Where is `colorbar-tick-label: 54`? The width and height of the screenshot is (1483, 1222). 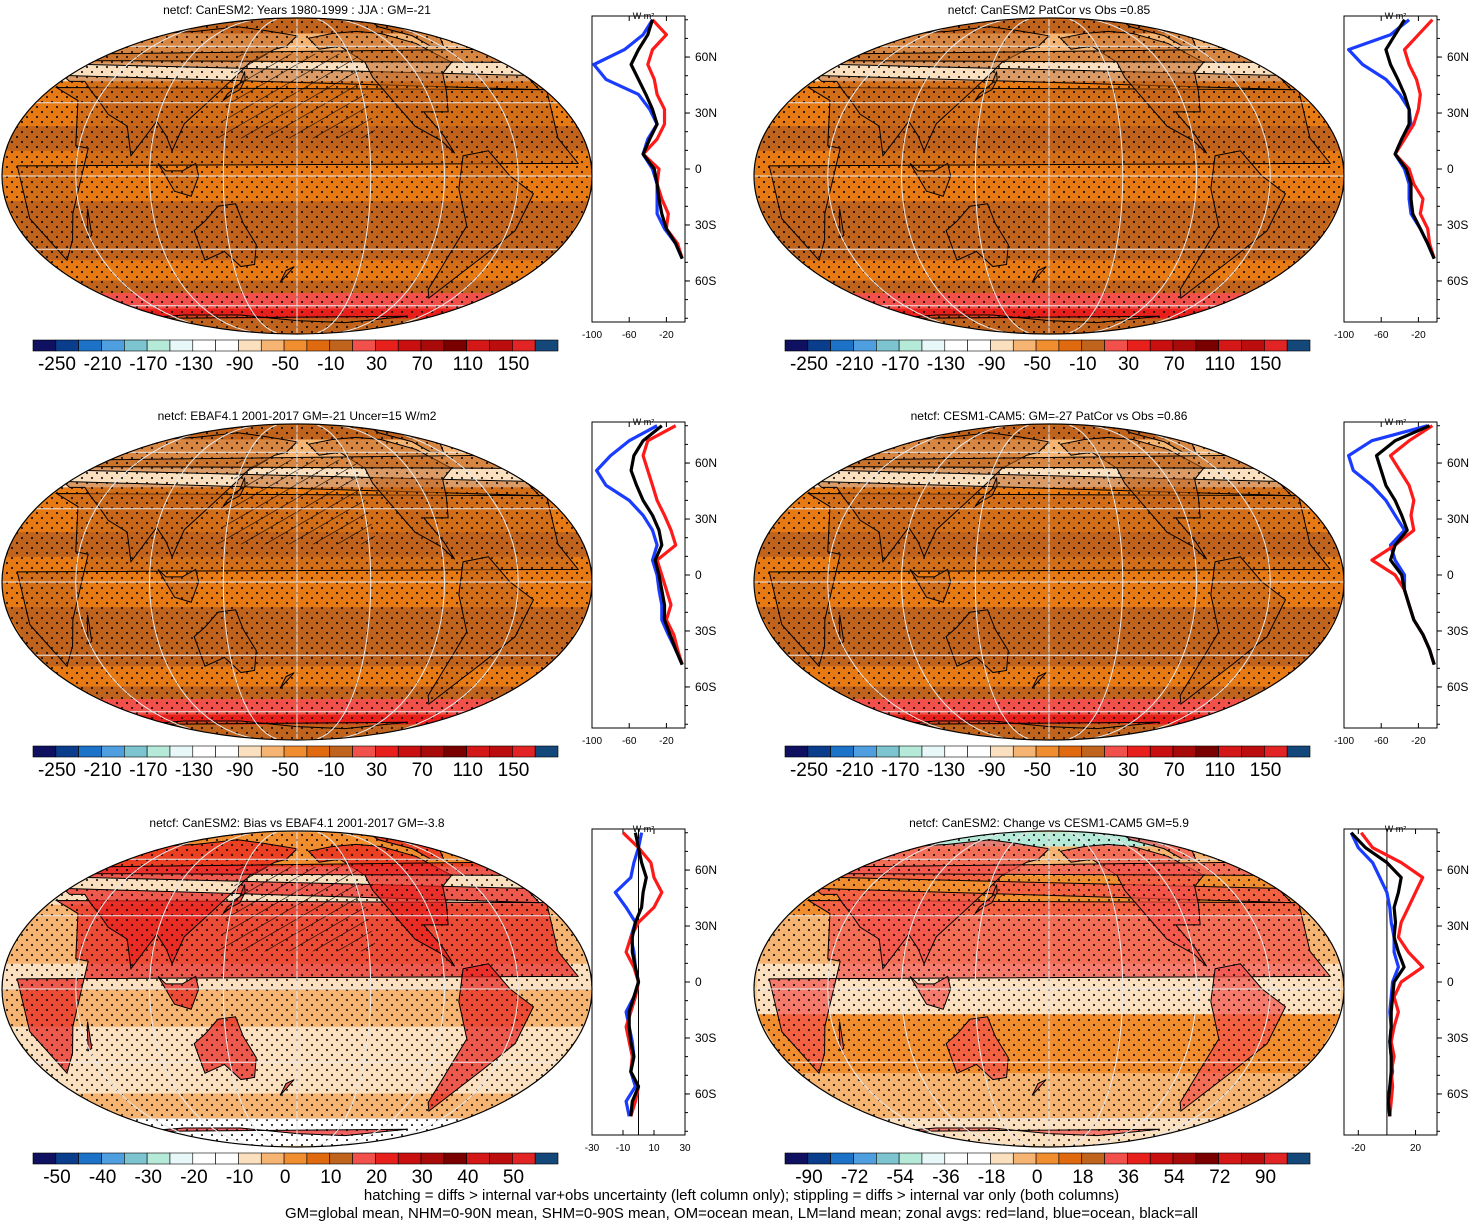
colorbar-tick-label: 54 is located at coordinates (1174, 1177).